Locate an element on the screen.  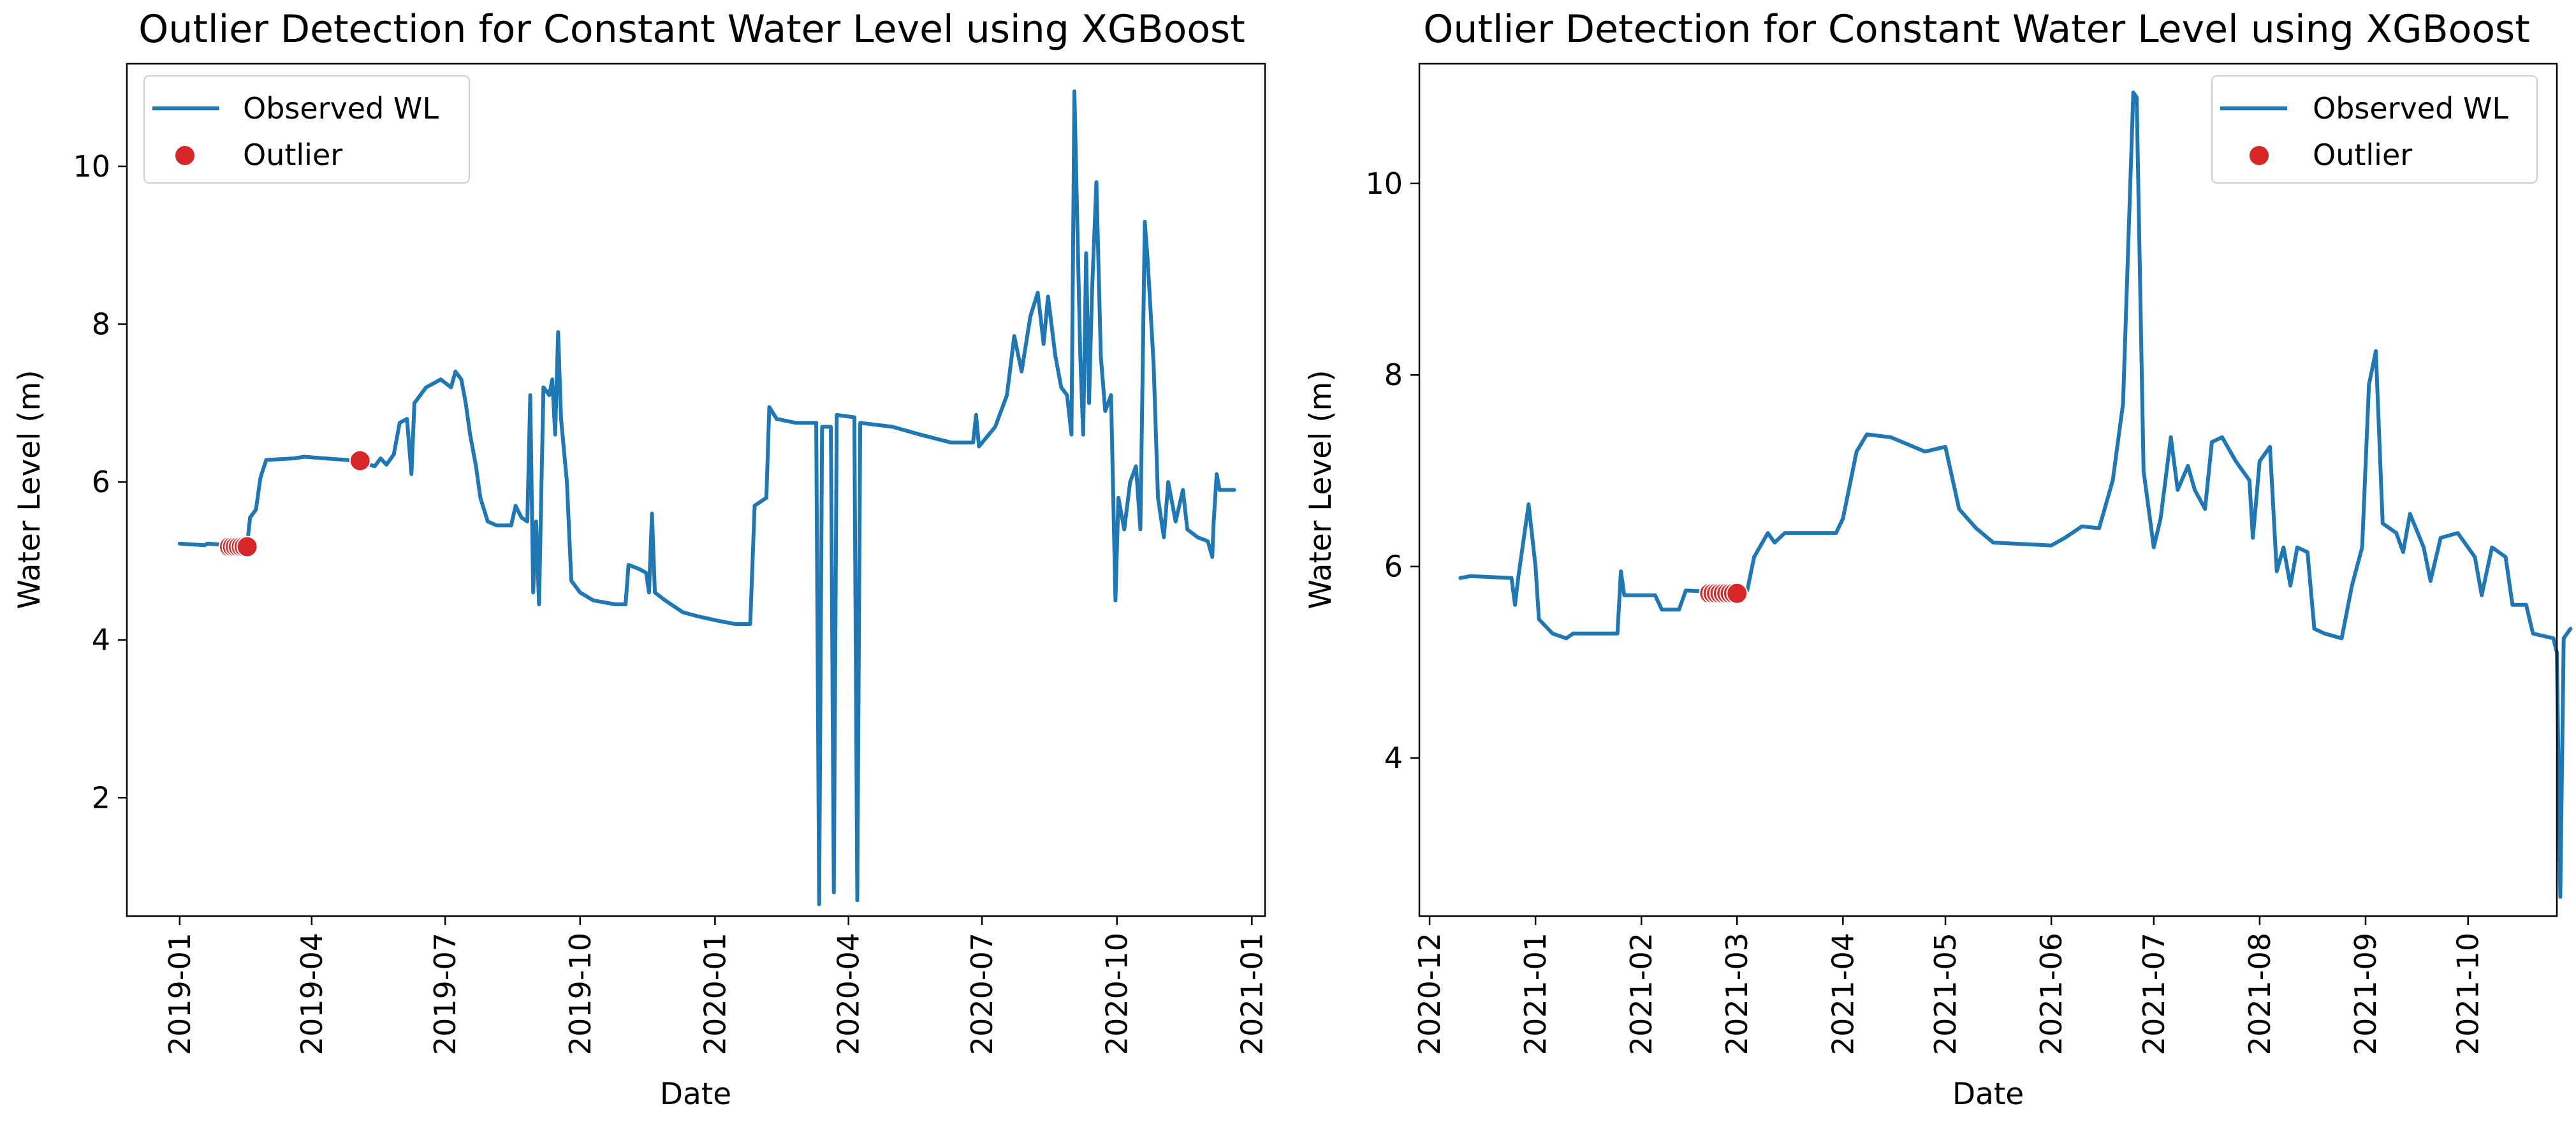
left-y-tick-label: 10 is located at coordinates (91, 166).